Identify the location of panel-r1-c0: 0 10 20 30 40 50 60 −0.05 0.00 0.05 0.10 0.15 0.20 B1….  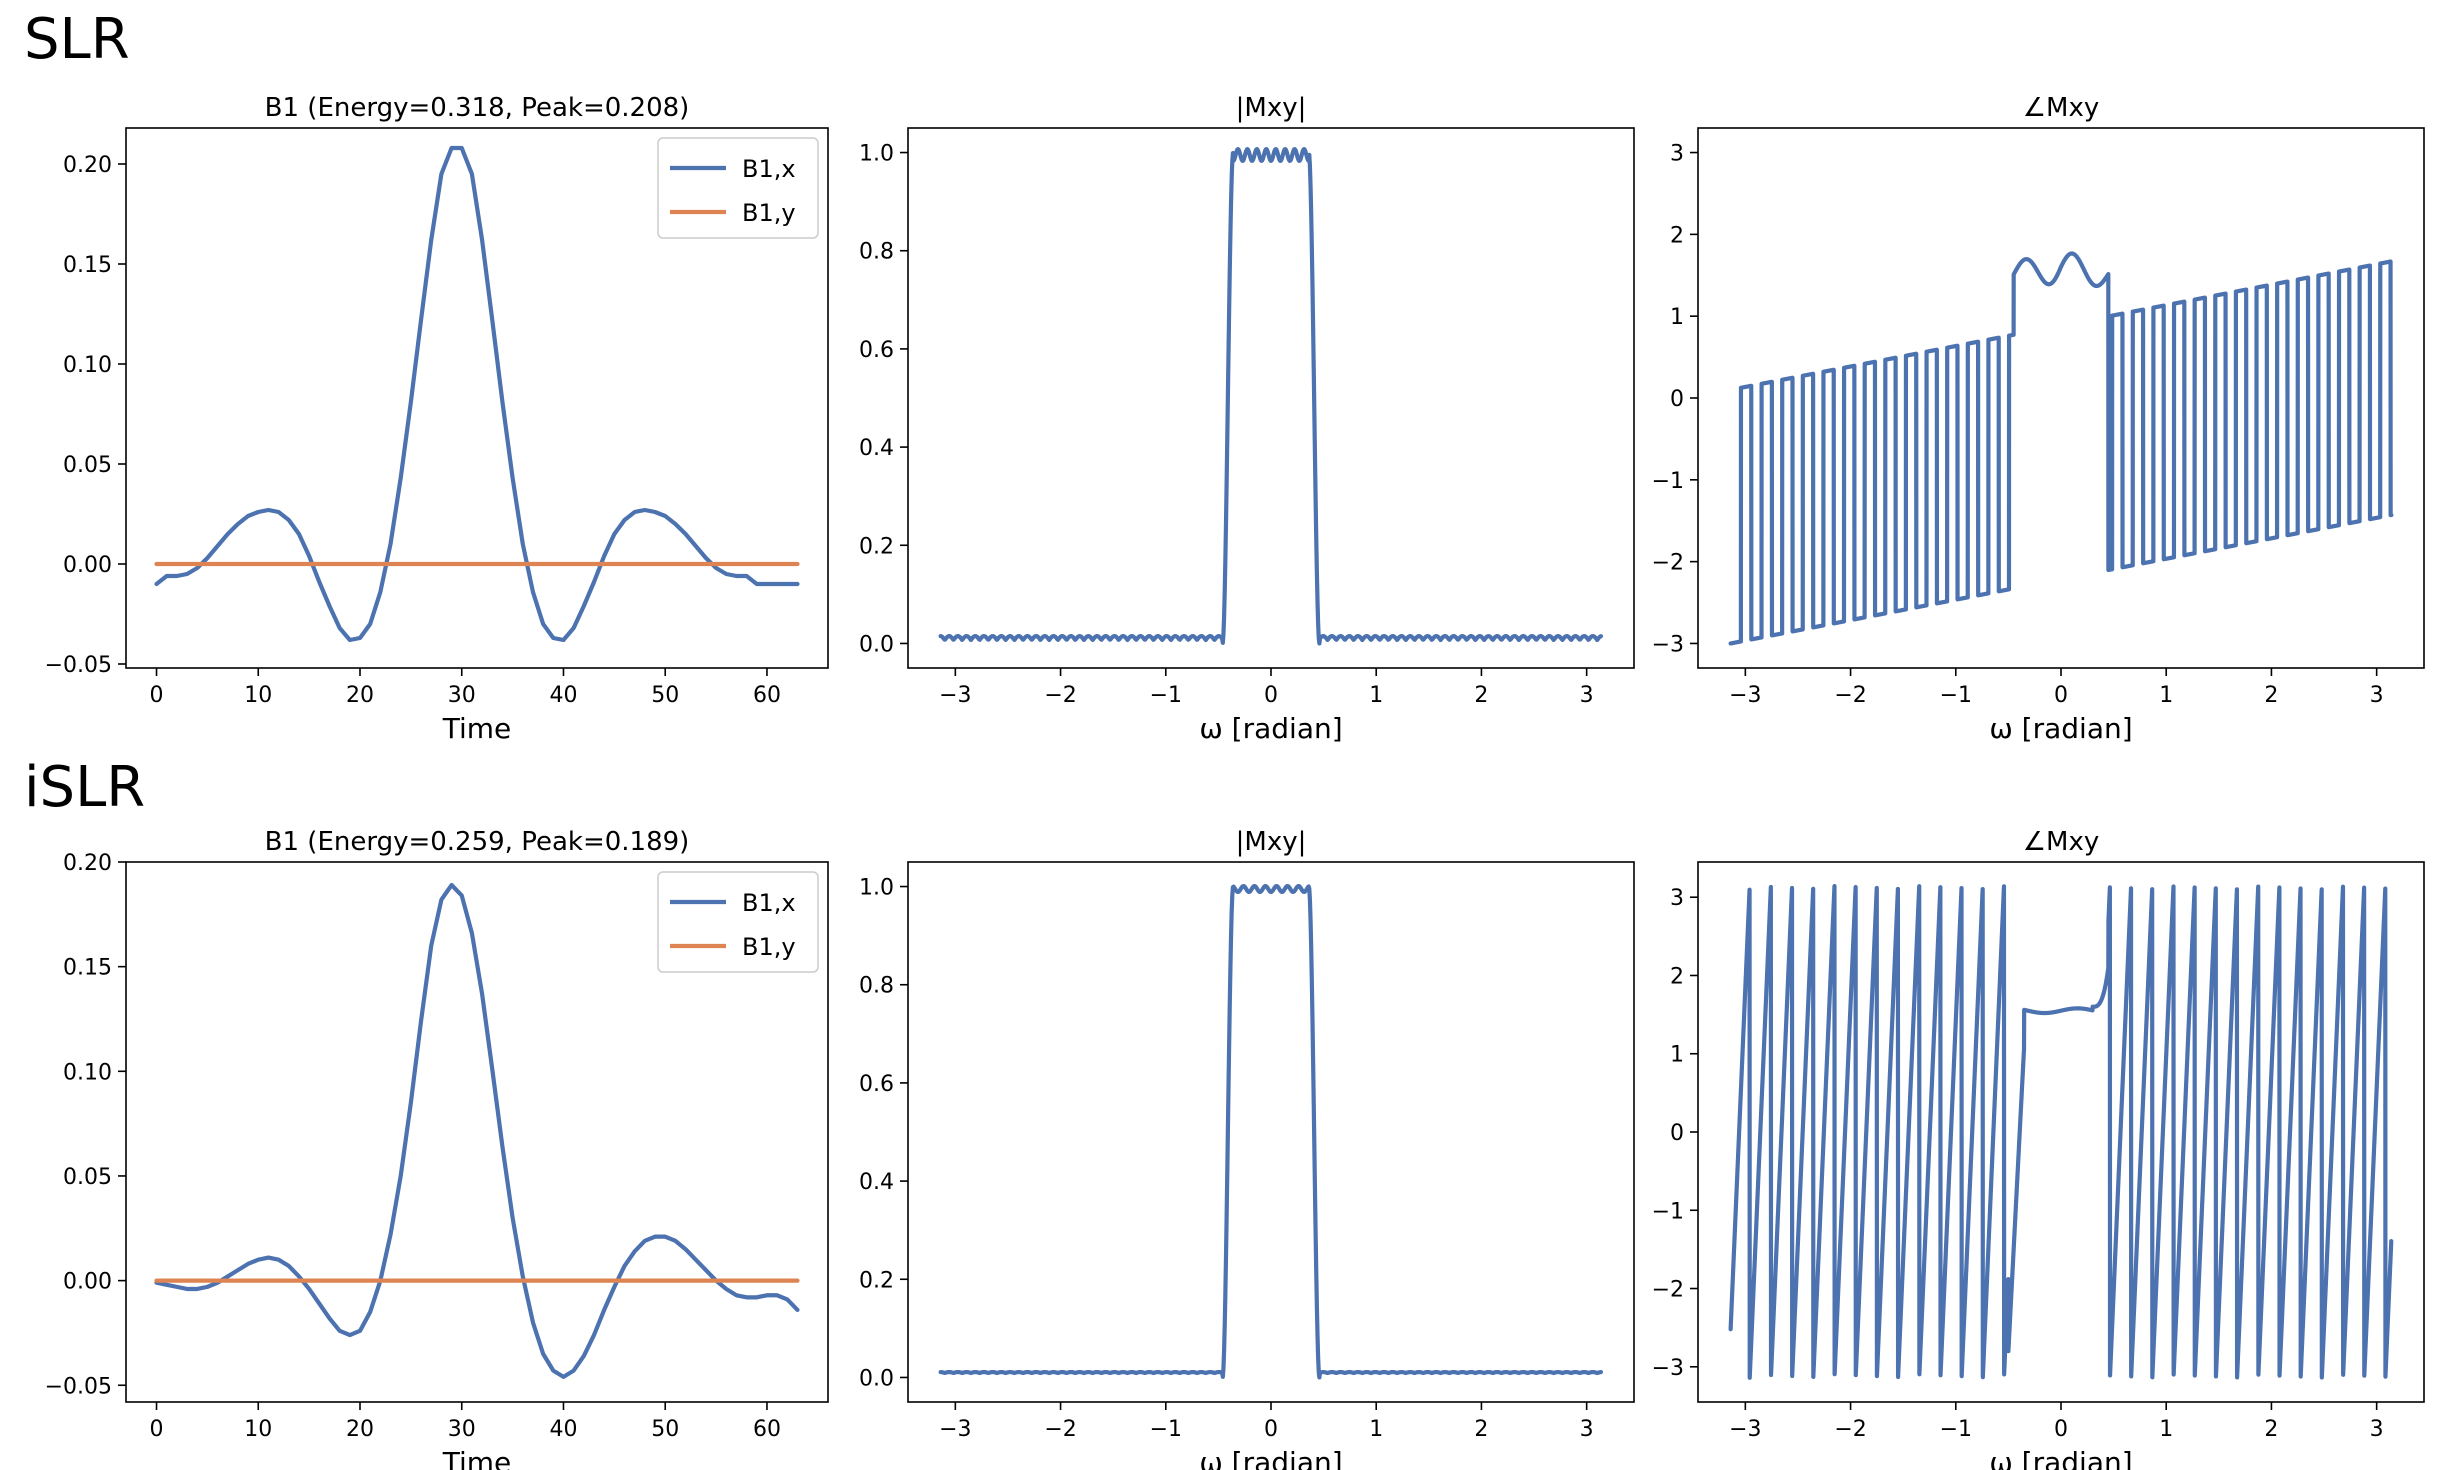
(437, 1148).